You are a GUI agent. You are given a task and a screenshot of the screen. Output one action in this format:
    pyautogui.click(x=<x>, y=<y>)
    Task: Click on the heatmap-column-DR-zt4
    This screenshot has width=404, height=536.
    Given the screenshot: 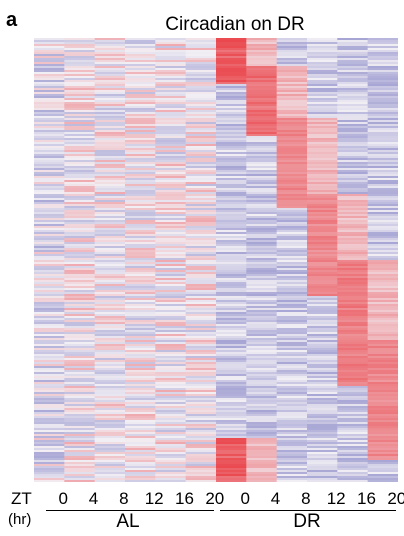 What is the action you would take?
    pyautogui.click(x=262, y=260)
    